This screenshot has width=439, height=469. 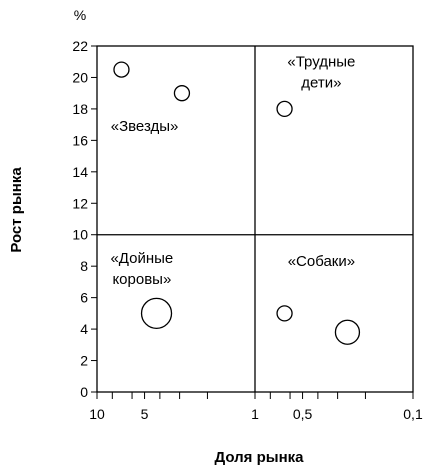 I want to click on y-tick-label: 18, so click(x=80, y=109).